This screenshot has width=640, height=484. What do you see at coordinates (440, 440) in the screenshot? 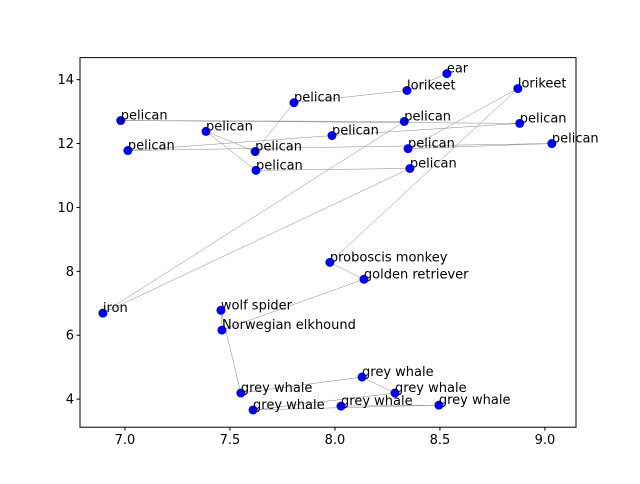
I see `x-tick-label: 8.5` at bounding box center [440, 440].